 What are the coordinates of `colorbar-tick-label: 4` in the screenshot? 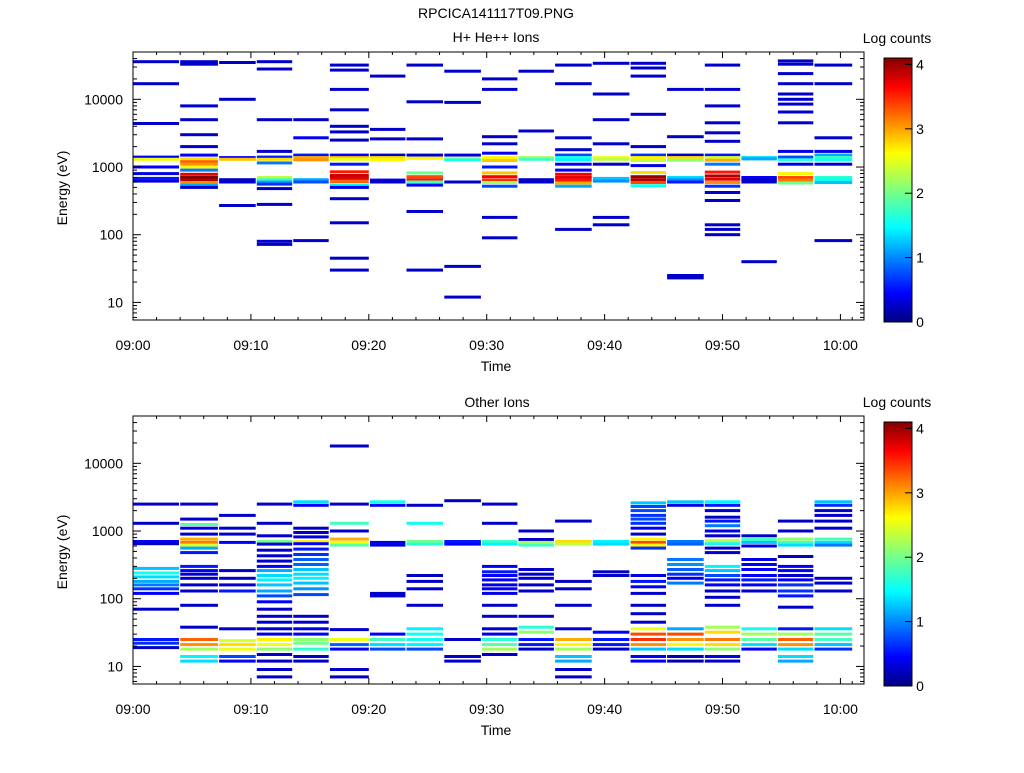 It's located at (920, 64).